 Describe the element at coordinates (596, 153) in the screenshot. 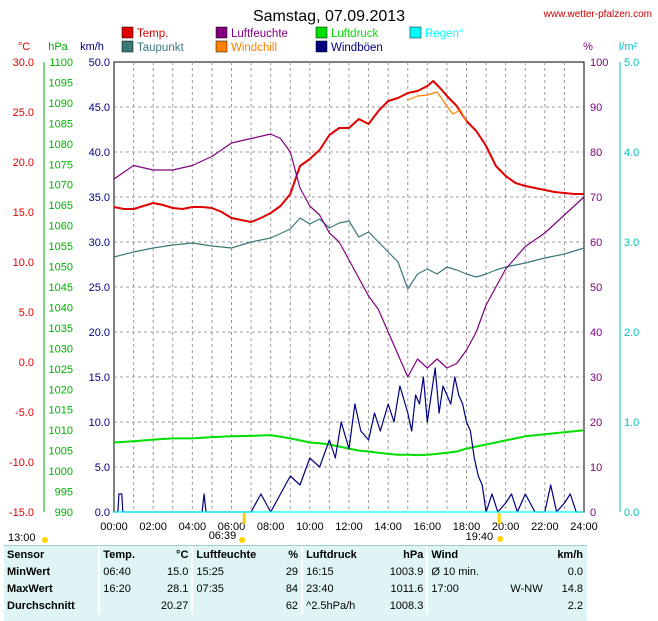

I see `humidity-axis-tick: 80` at that location.